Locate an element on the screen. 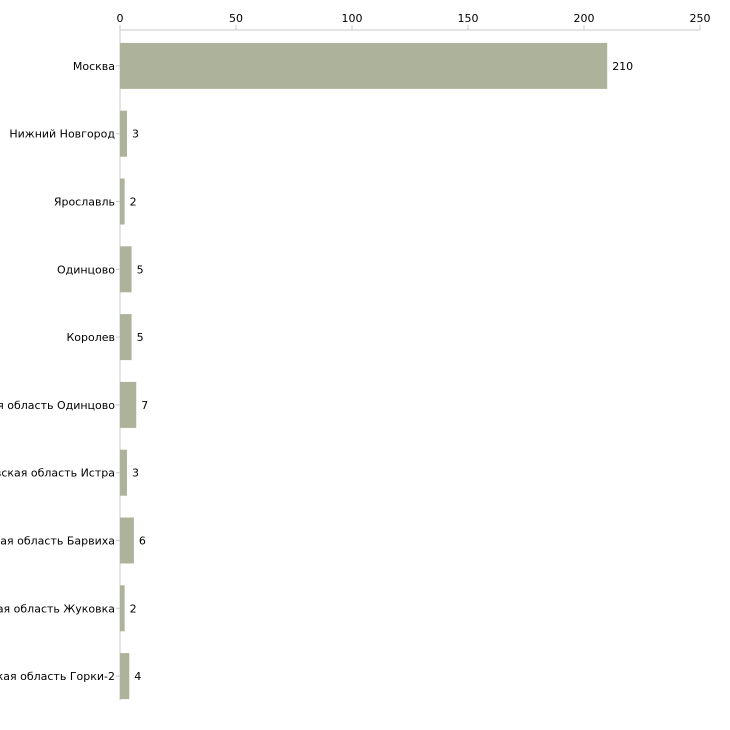  category-label: Ярославль is located at coordinates (84, 202).